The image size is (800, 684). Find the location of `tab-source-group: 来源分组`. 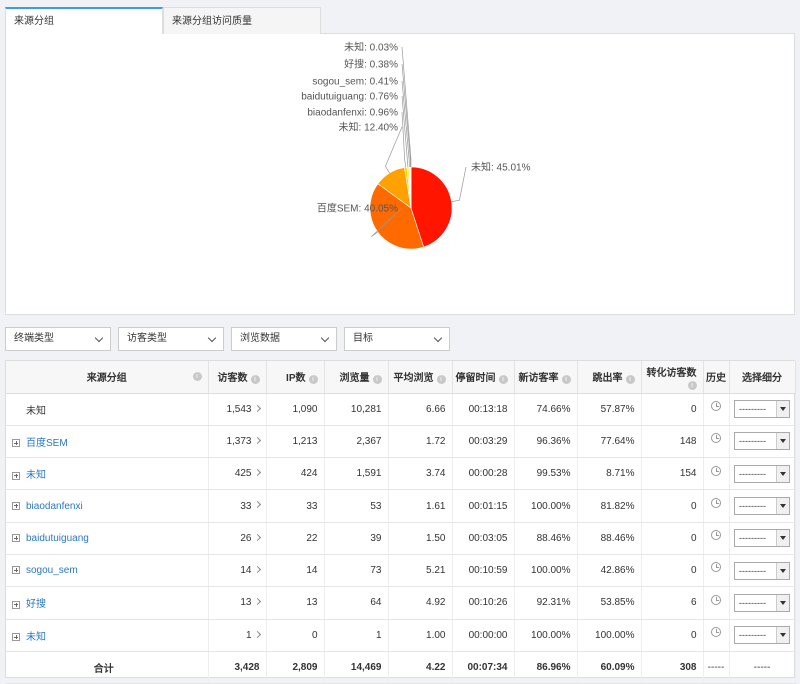

tab-source-group: 来源分组 is located at coordinates (84, 21).